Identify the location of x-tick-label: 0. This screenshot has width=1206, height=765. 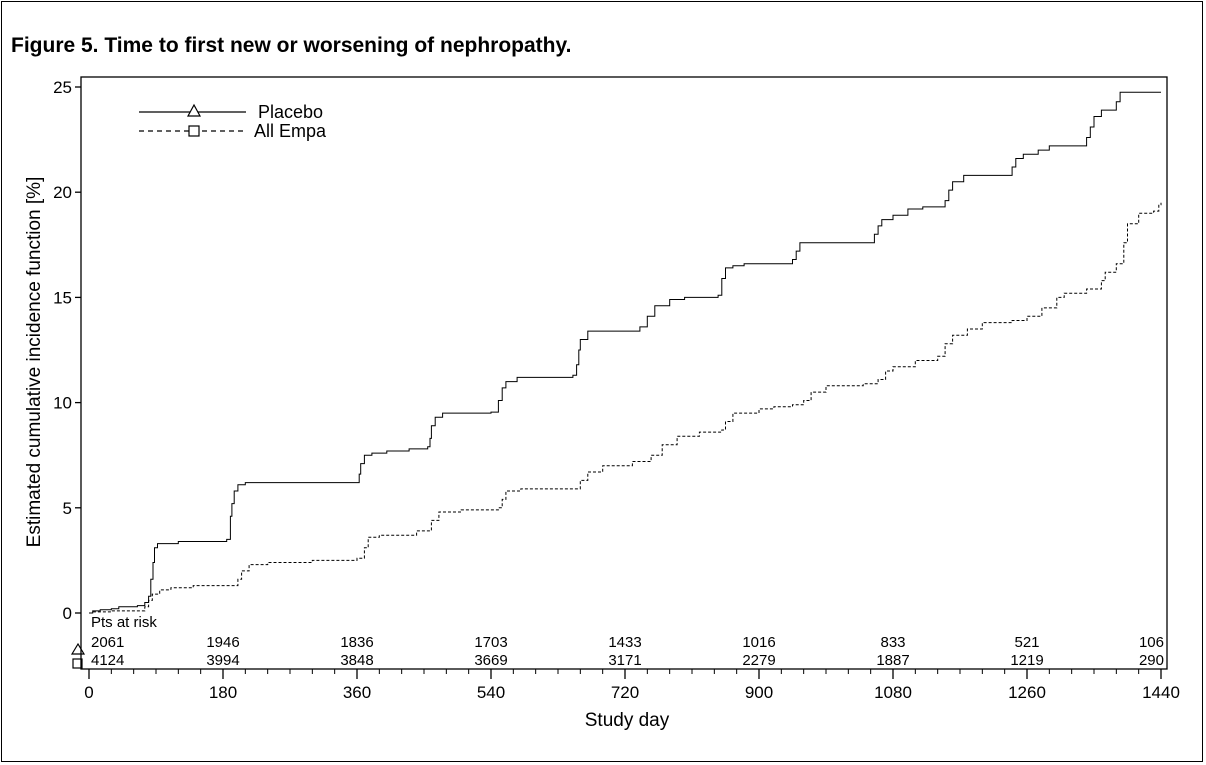
(88, 692).